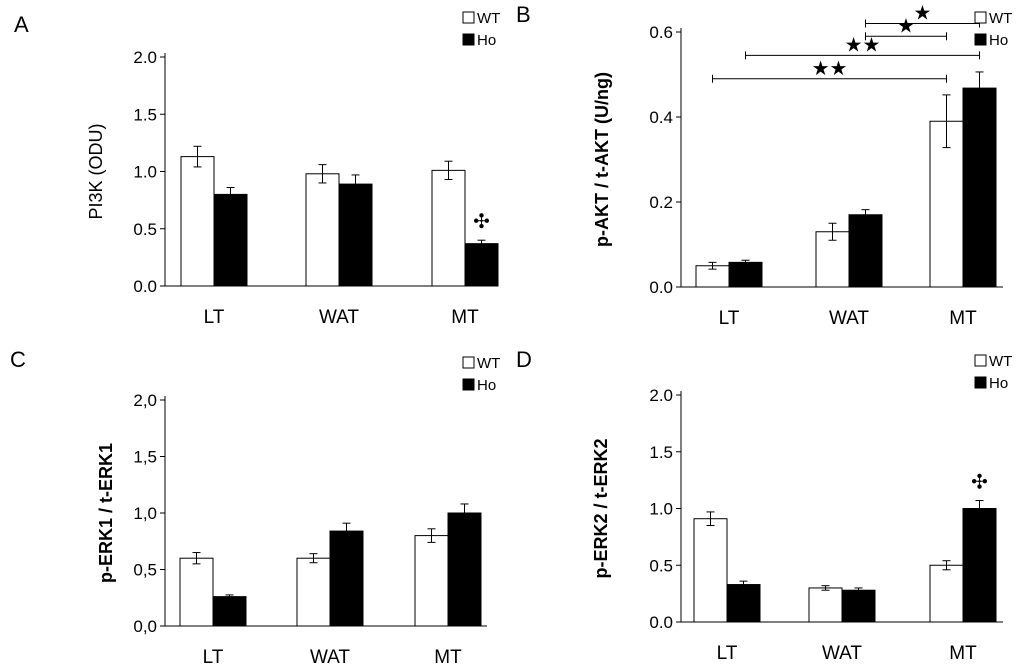  Describe the element at coordinates (18, 359) in the screenshot. I see `panel-letter: C` at that location.